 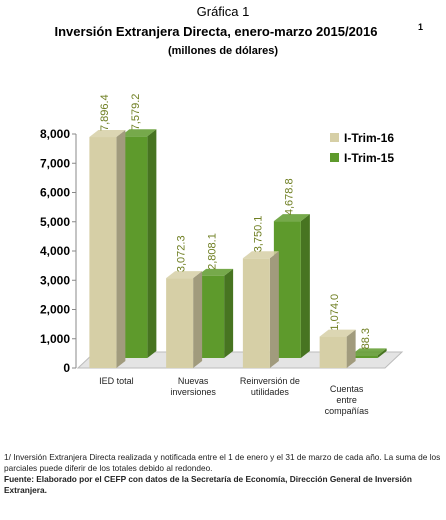 I want to click on y-tick-label: 6,000, so click(x=55, y=193).